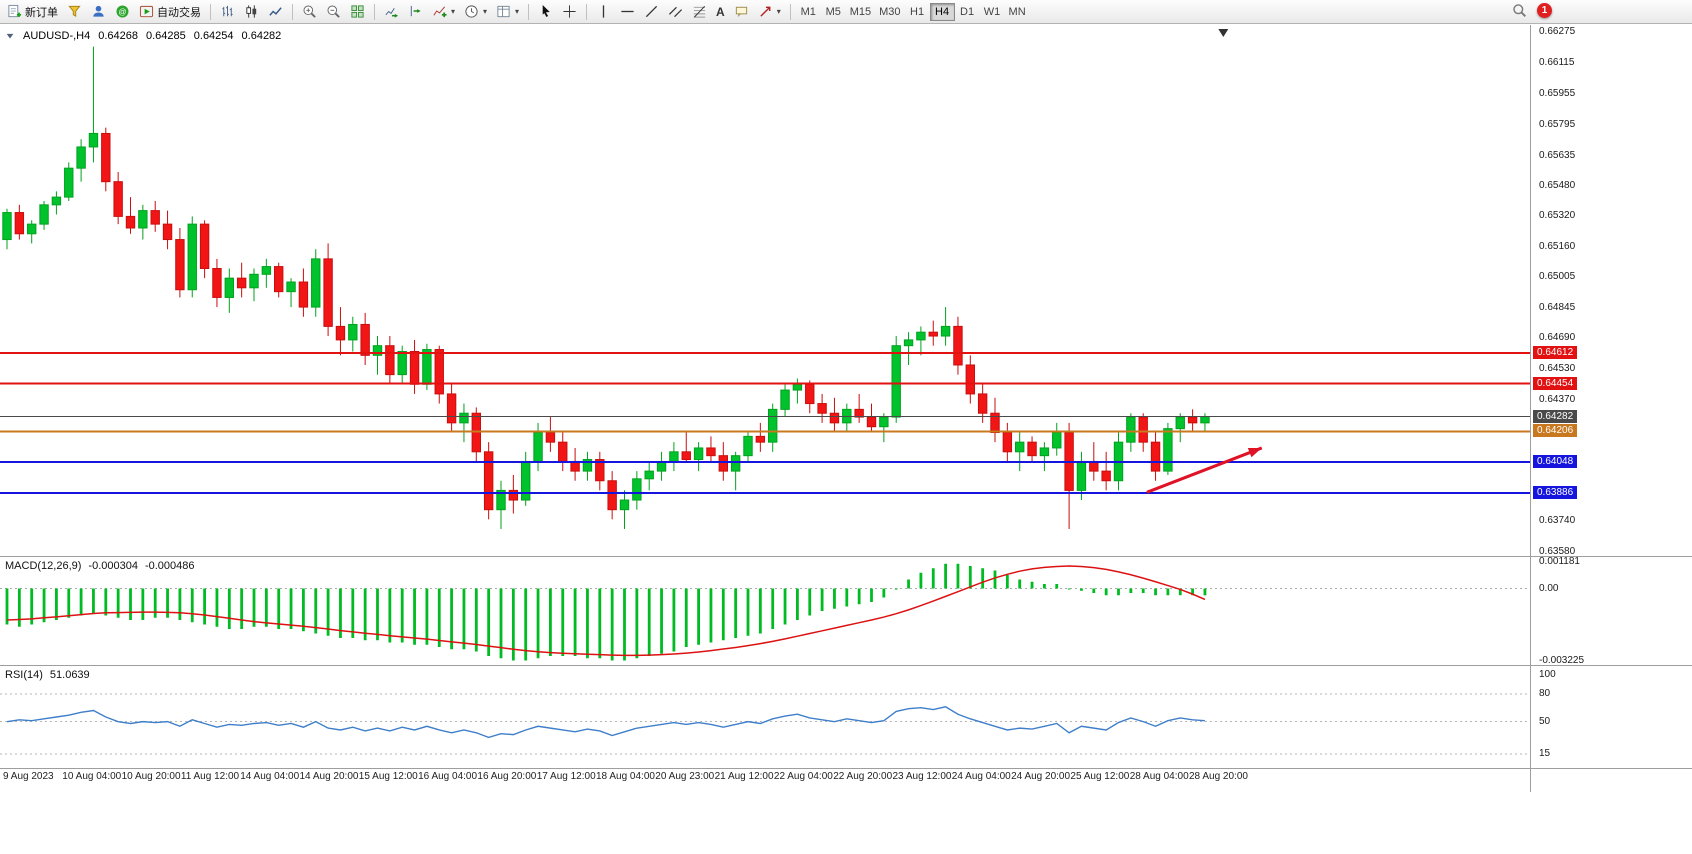 The width and height of the screenshot is (1692, 854). Describe the element at coordinates (15, 11) in the screenshot. I see `new-order-icon` at that location.